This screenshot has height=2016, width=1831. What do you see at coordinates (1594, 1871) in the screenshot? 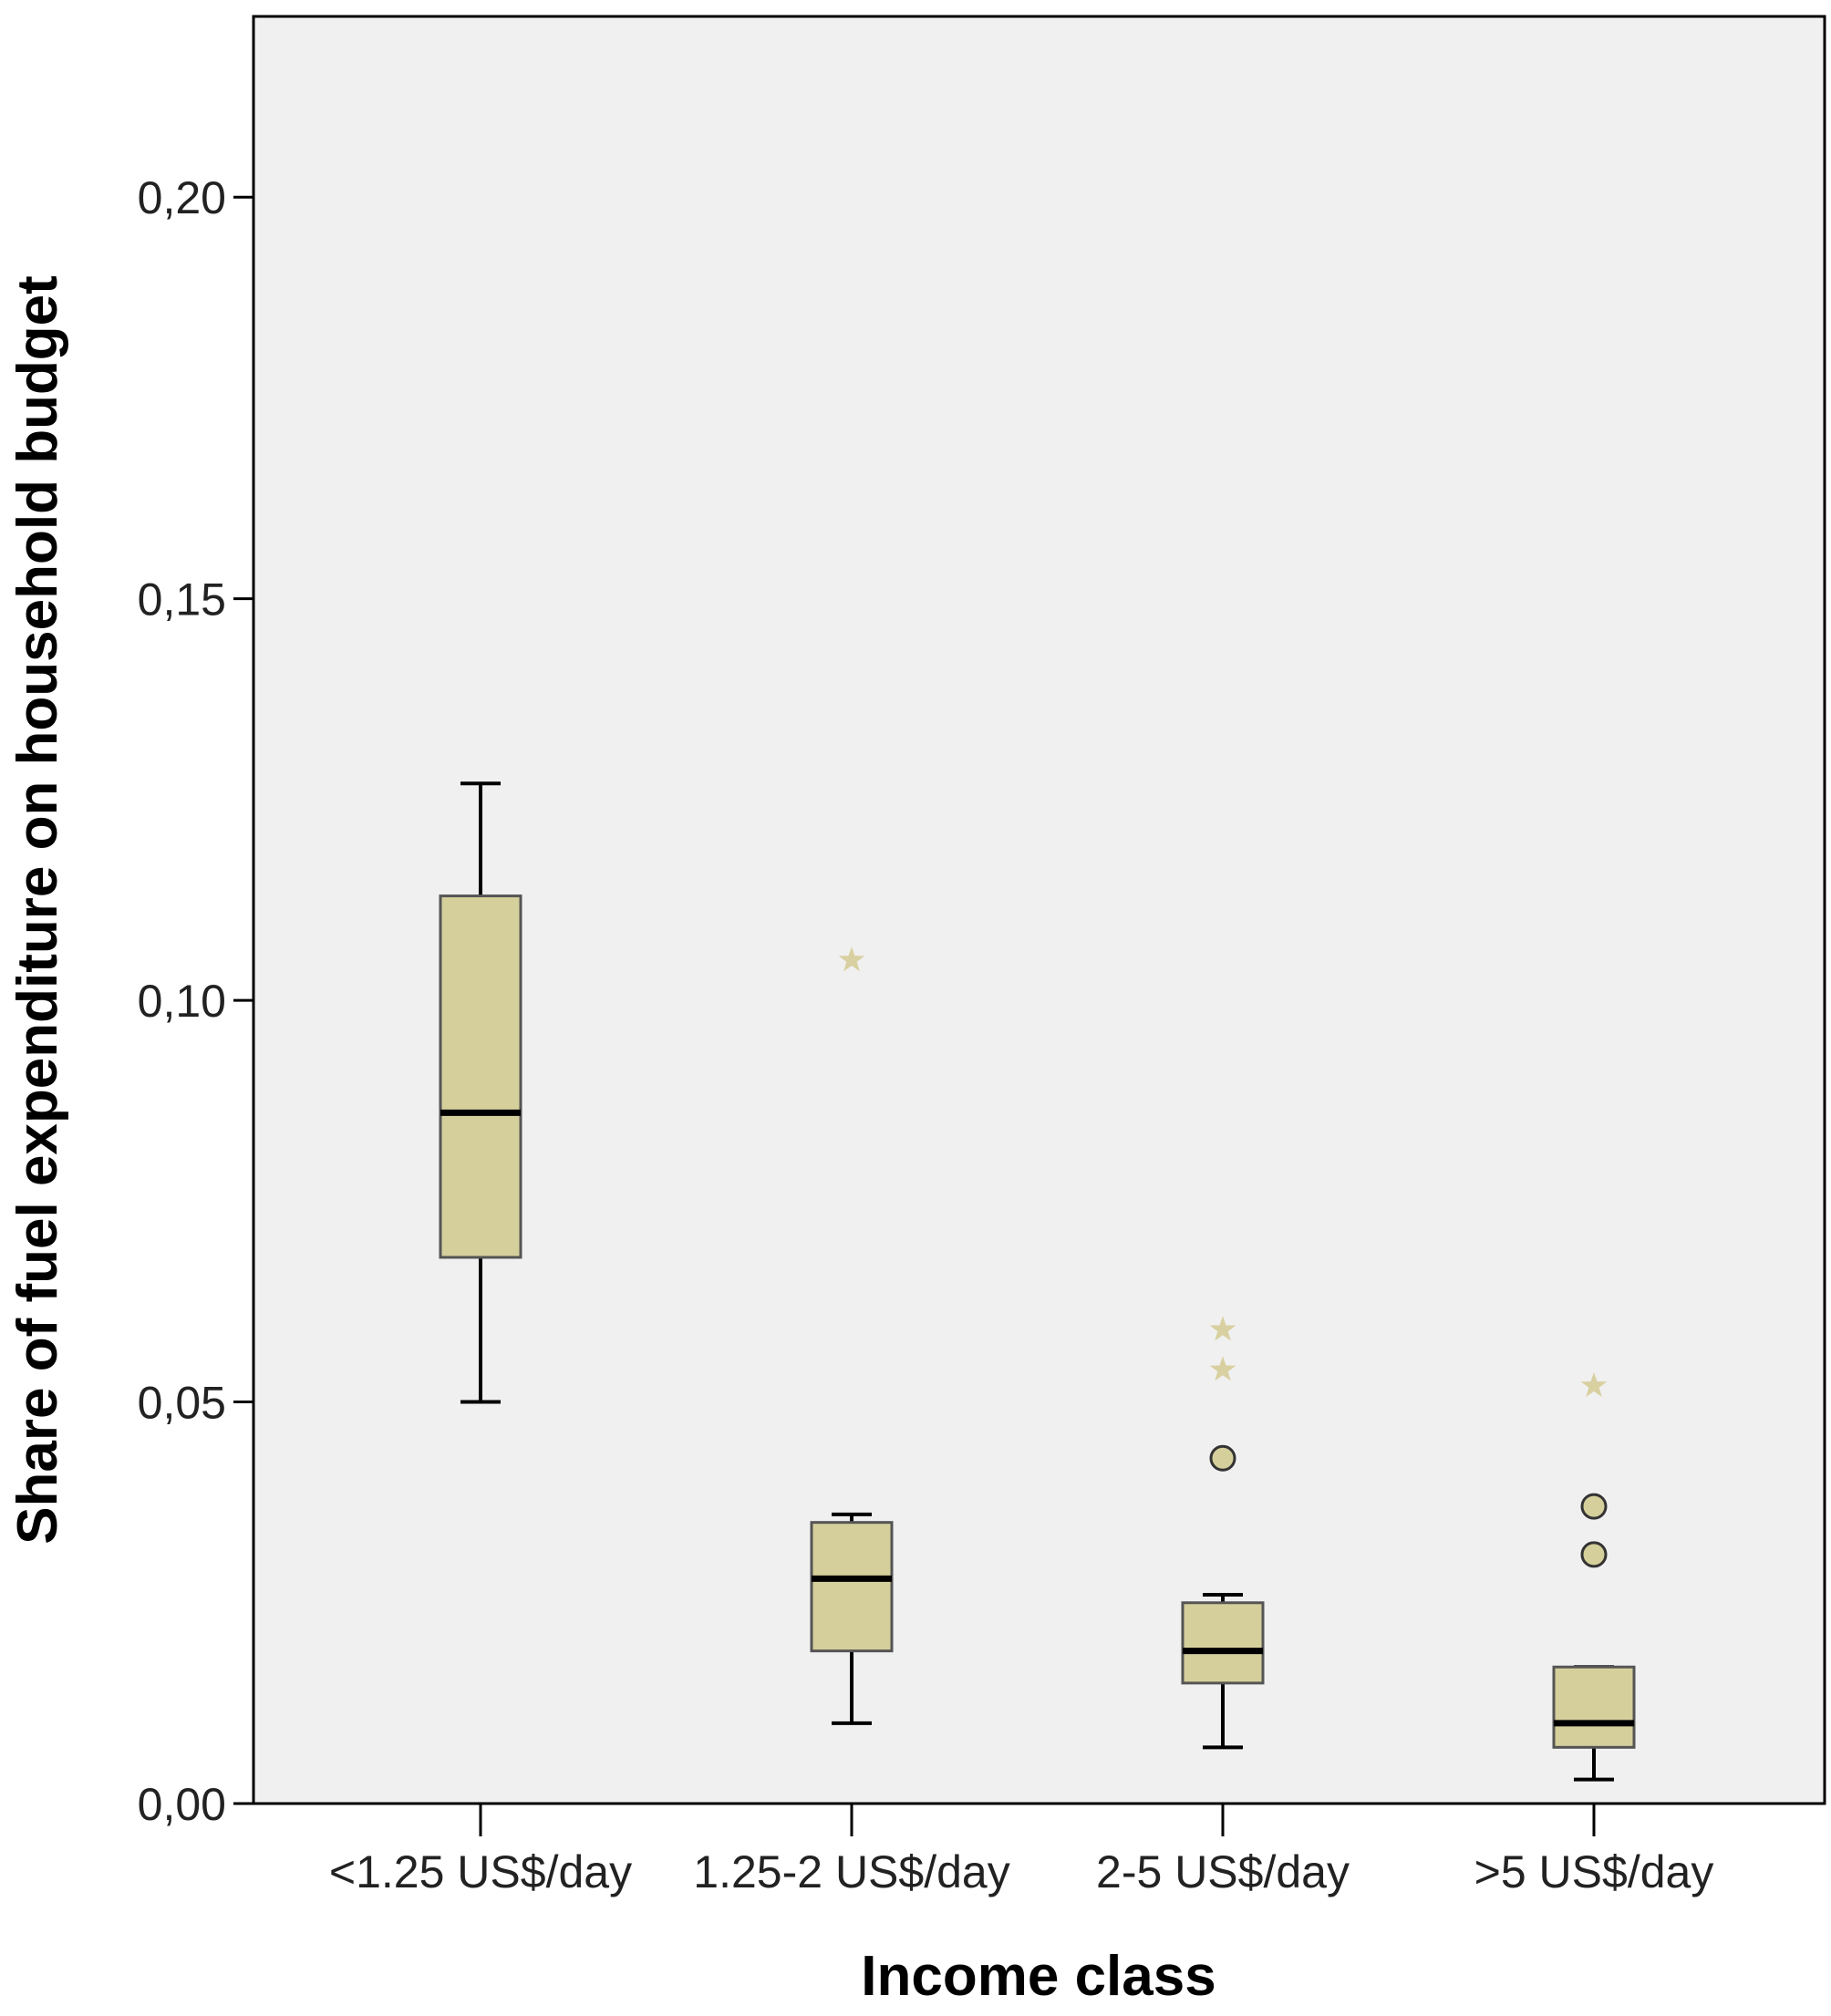
I see `x-tick-label: >5 US$/day` at bounding box center [1594, 1871].